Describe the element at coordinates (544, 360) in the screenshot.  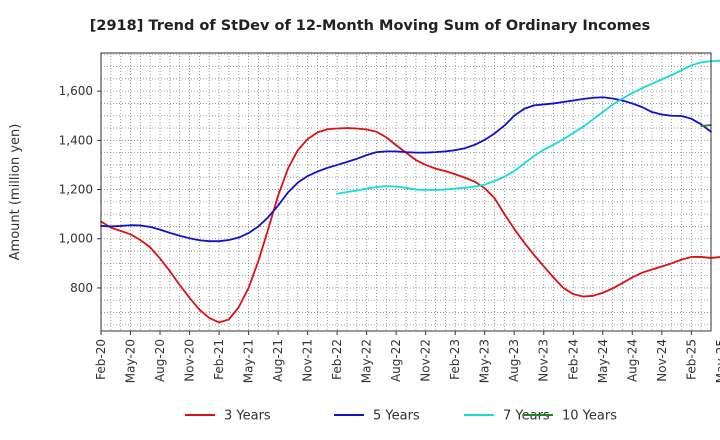
I see `x-tick-label: Nov-23` at that location.